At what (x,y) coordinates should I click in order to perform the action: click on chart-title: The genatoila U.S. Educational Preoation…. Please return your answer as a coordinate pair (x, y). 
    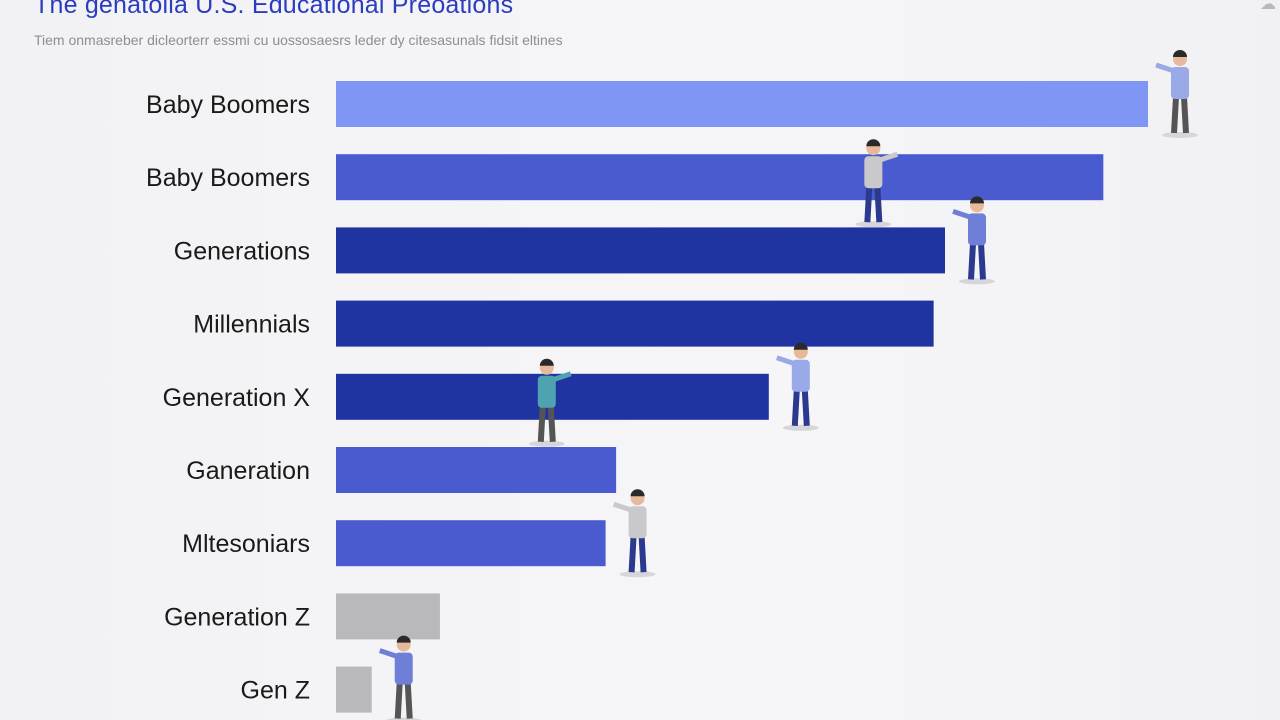
    Looking at the image, I should click on (274, 9).